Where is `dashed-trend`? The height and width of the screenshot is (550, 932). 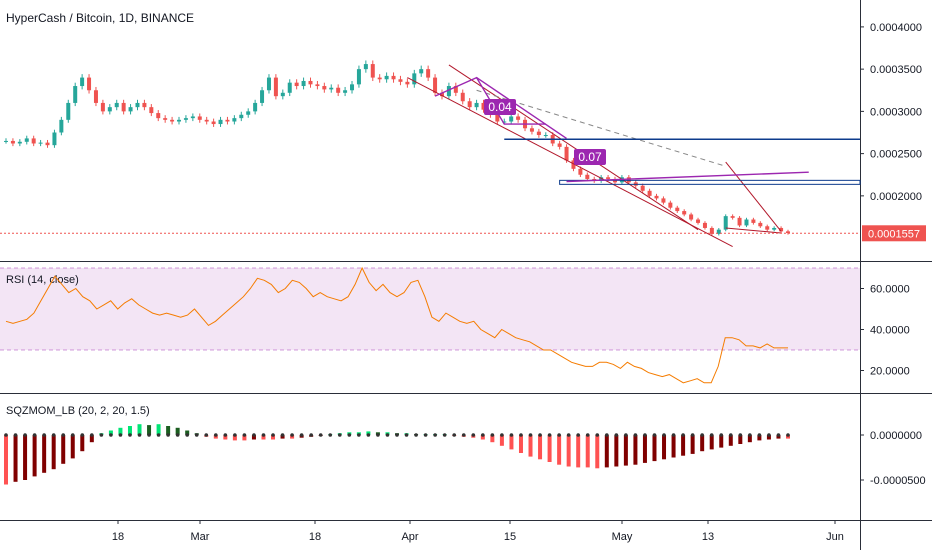 dashed-trend is located at coordinates (601, 128).